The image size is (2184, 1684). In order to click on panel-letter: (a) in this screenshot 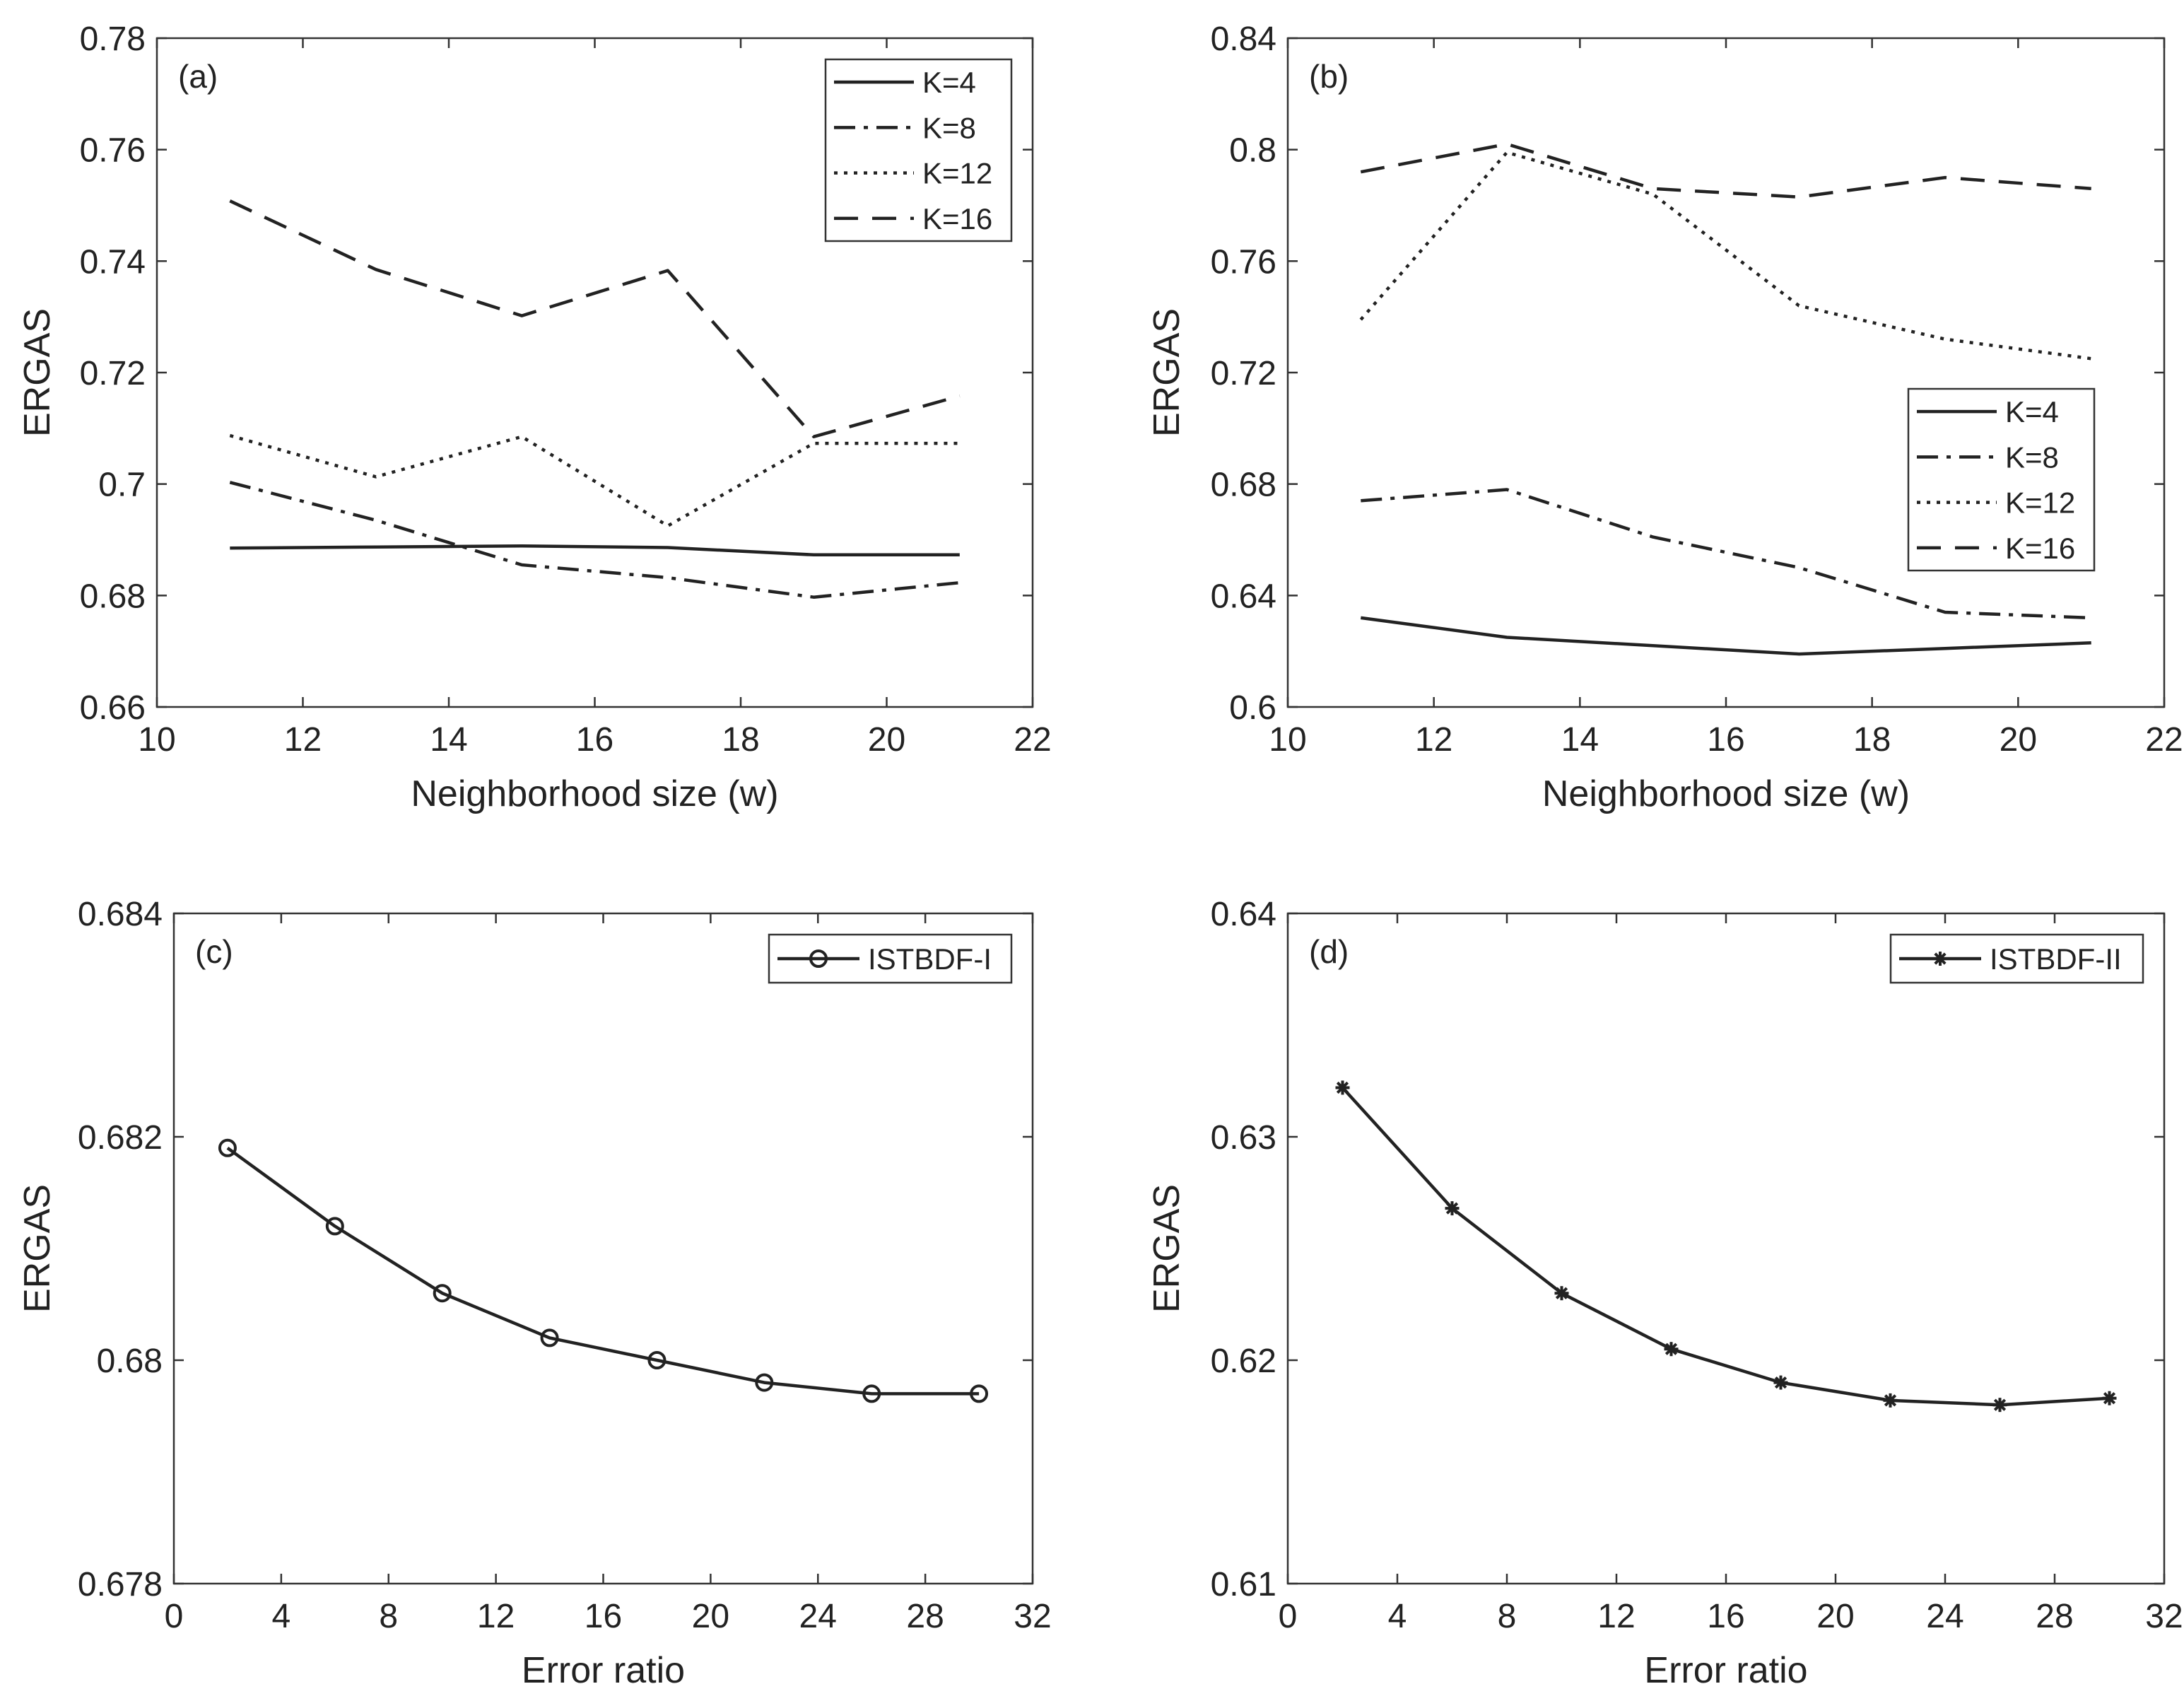, I will do `click(198, 76)`.